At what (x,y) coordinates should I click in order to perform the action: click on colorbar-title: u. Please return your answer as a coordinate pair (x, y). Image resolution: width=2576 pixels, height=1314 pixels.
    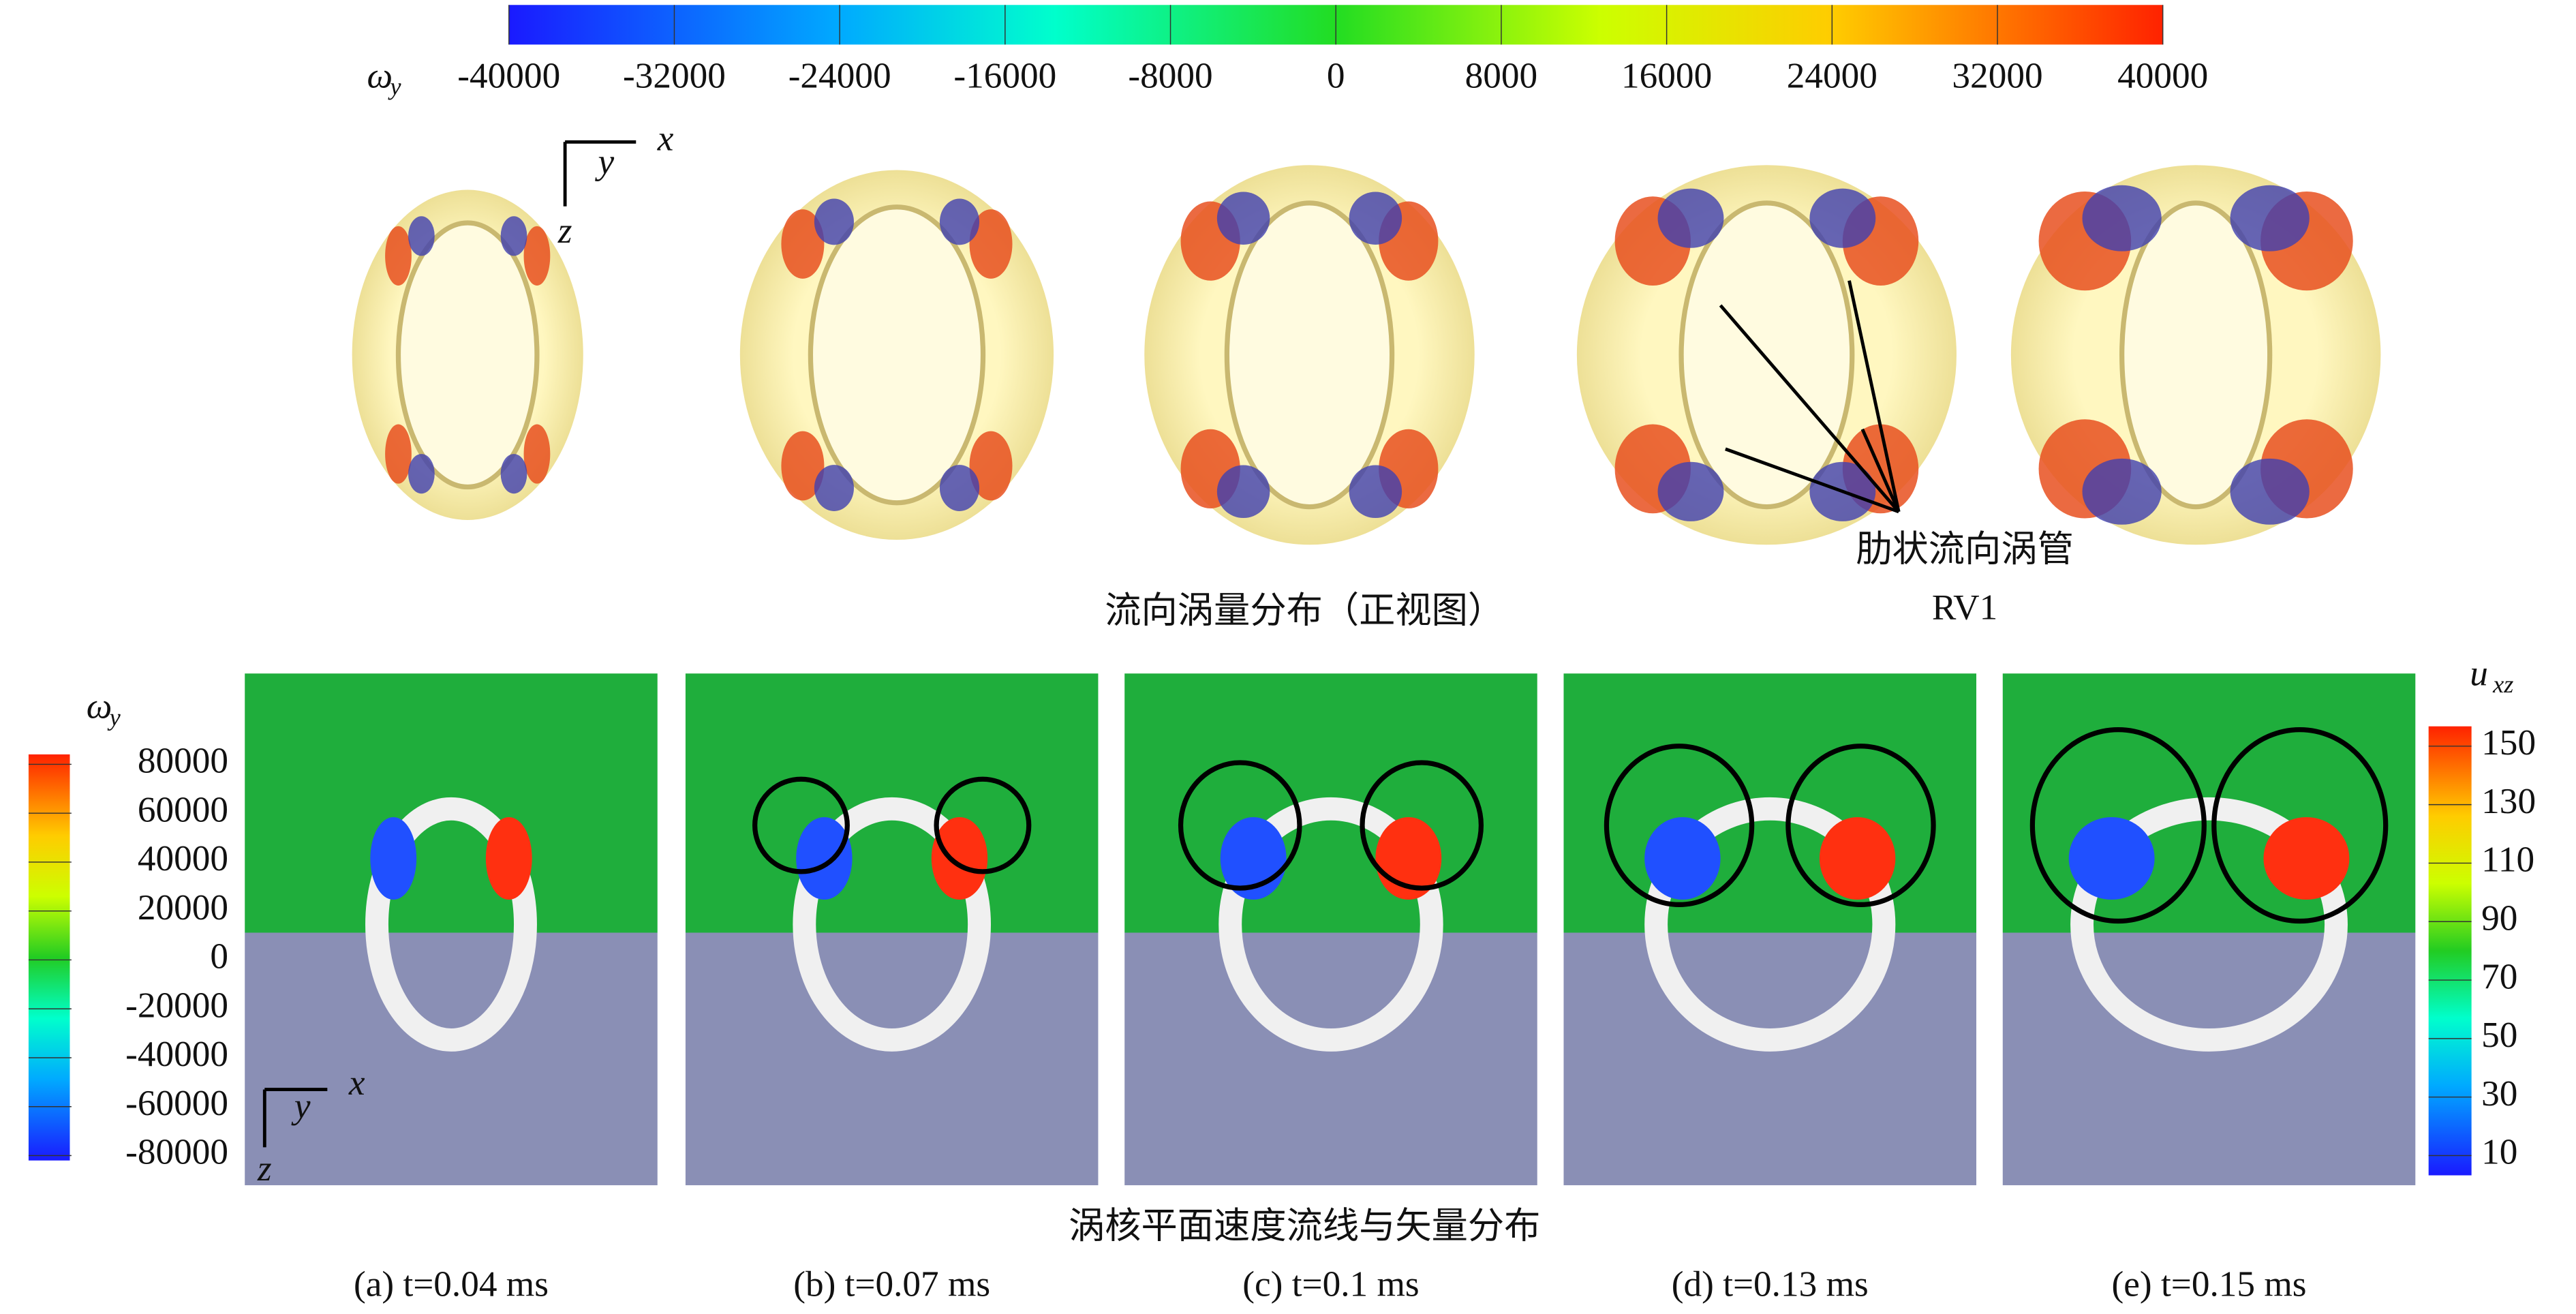
    Looking at the image, I should click on (2479, 673).